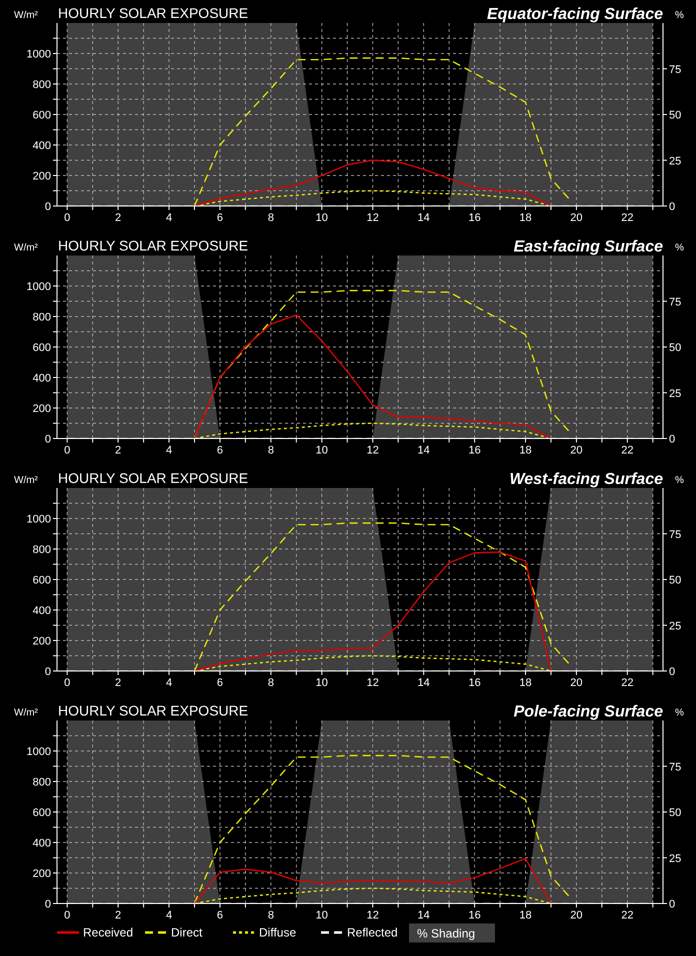  Describe the element at coordinates (187, 933) in the screenshot. I see `legend-label: Direct` at that location.